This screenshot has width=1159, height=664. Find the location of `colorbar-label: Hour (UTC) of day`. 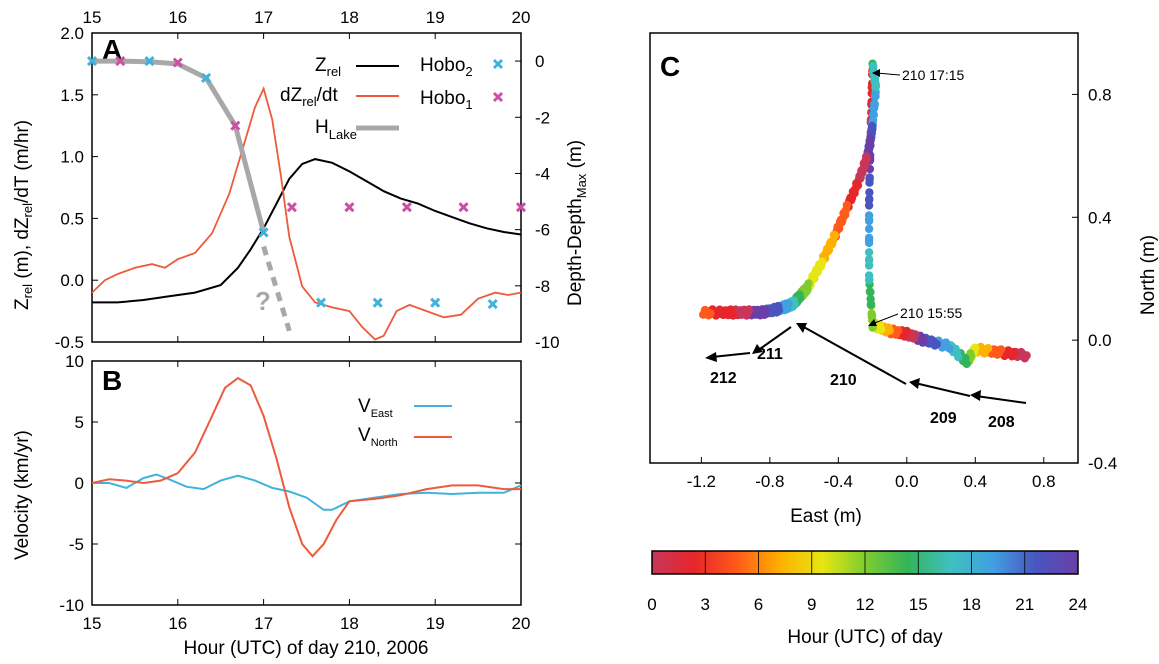

colorbar-label: Hour (UTC) of day is located at coordinates (865, 637).